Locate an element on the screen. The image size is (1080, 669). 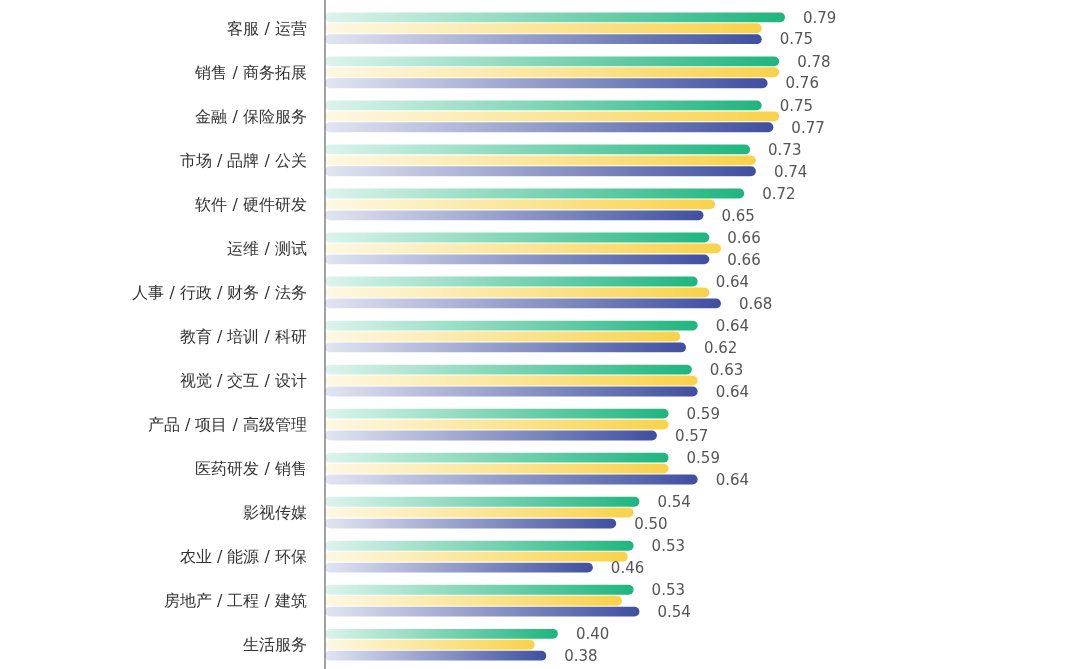
y-tick-label: 医药研发 / 销售 is located at coordinates (251, 469).